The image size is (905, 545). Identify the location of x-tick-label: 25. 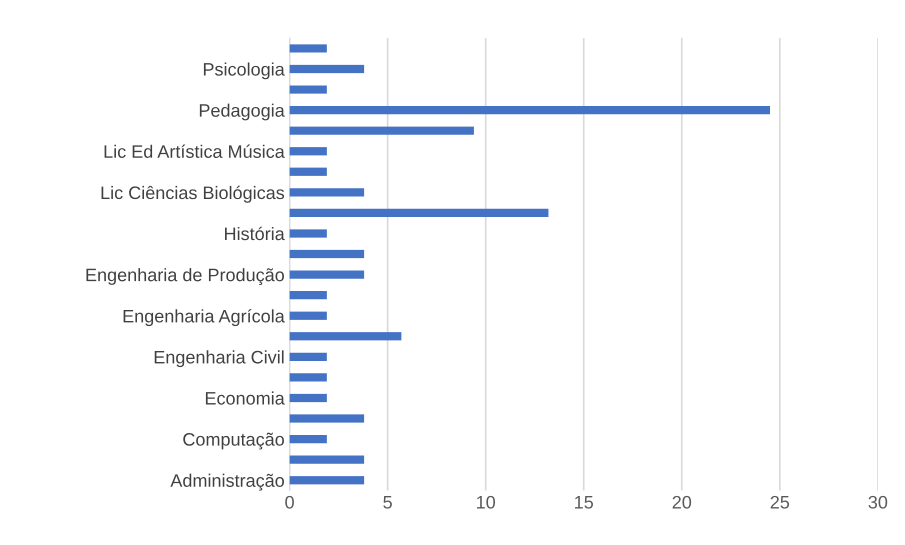
(780, 502).